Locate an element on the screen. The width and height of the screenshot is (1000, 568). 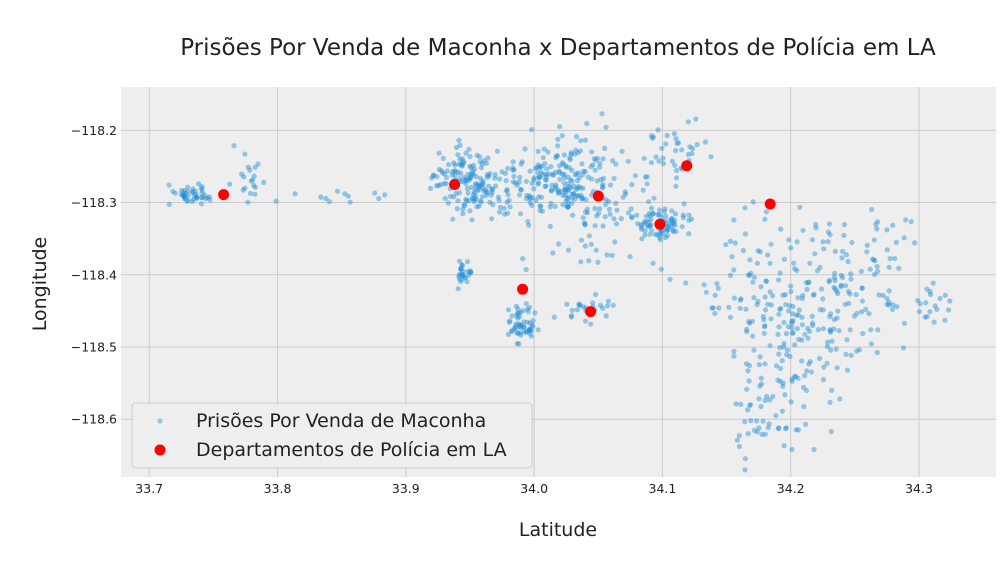
police-station-point is located at coordinates (591, 312).